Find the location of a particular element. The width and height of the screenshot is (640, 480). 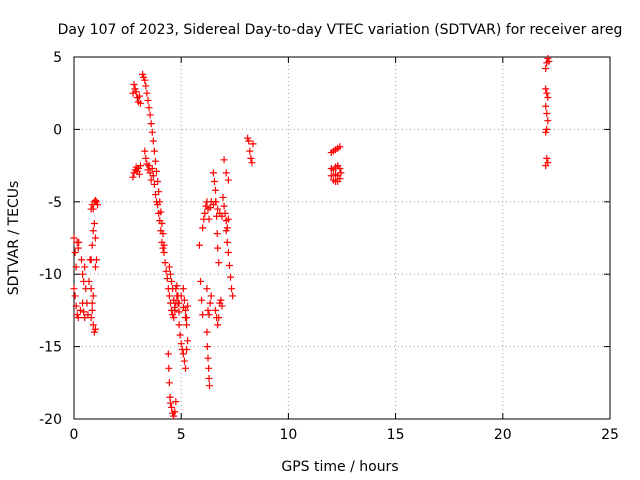

x-axis-label: GPS time / hours is located at coordinates (339, 467).